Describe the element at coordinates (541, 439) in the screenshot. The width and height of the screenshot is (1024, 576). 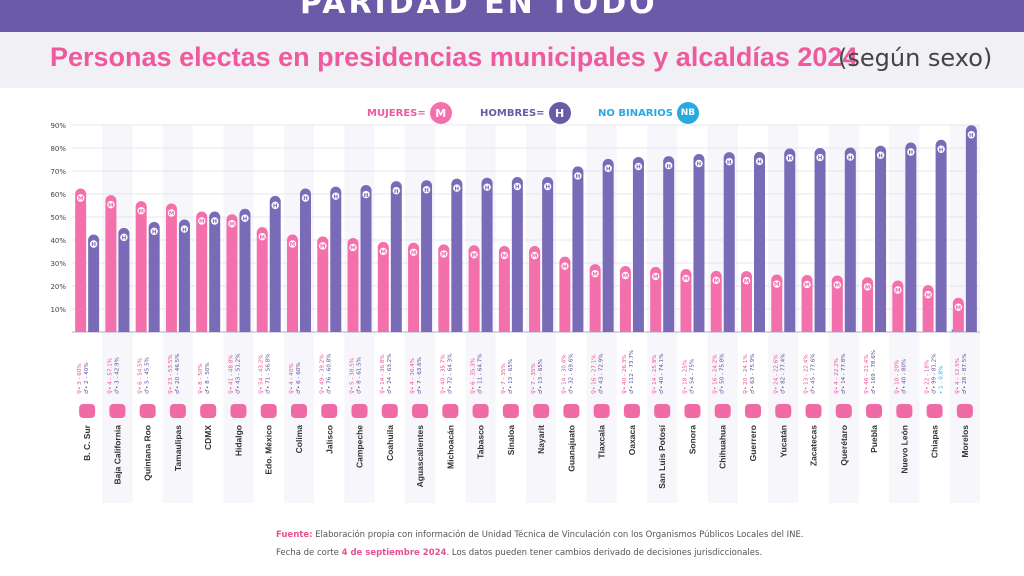
I see `category-label: Nayarit` at that location.